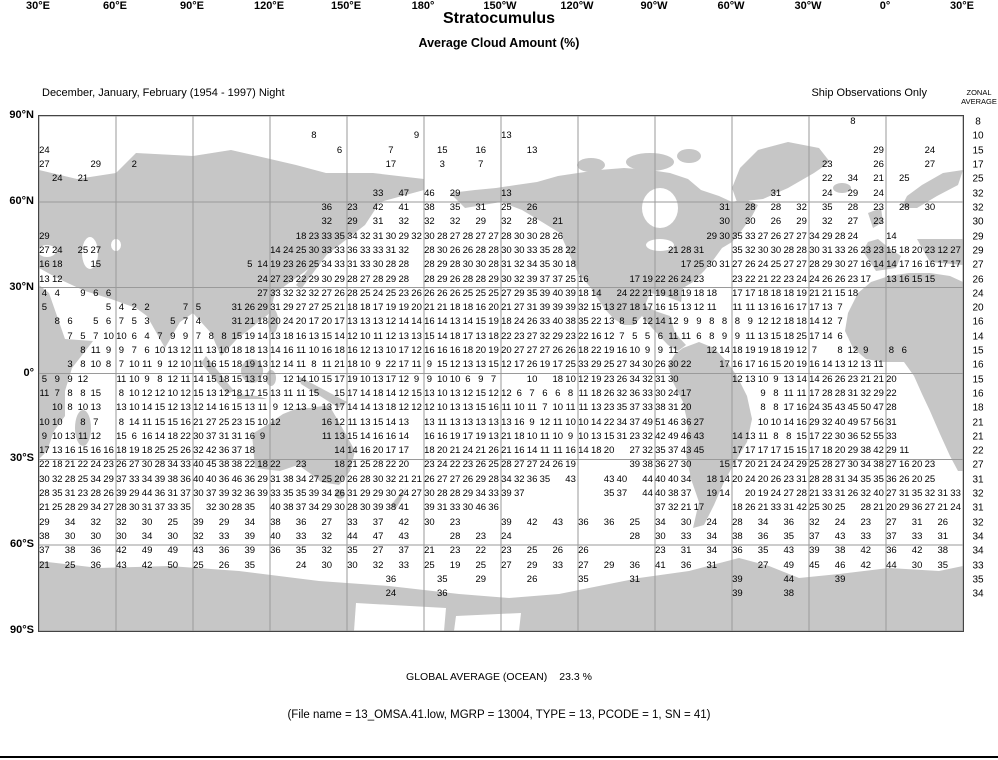  What do you see at coordinates (978, 337) in the screenshot?
I see `zonal-average-value: 14` at bounding box center [978, 337].